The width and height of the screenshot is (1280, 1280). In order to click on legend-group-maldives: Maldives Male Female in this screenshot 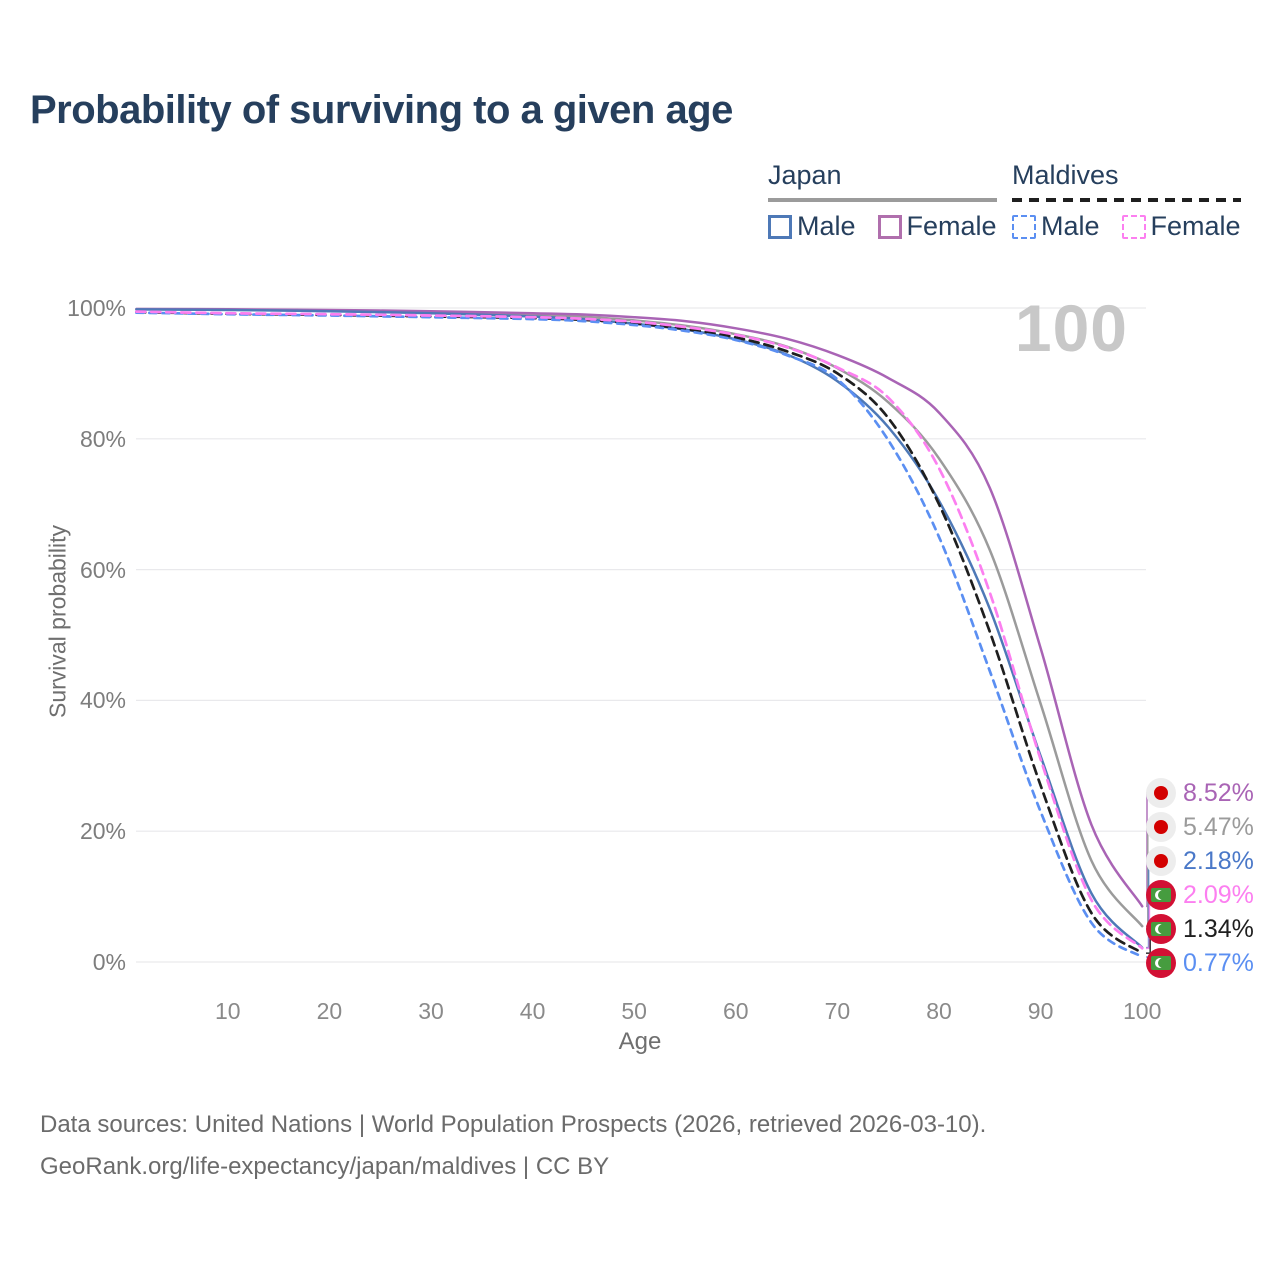, I will do `click(1126, 201)`.